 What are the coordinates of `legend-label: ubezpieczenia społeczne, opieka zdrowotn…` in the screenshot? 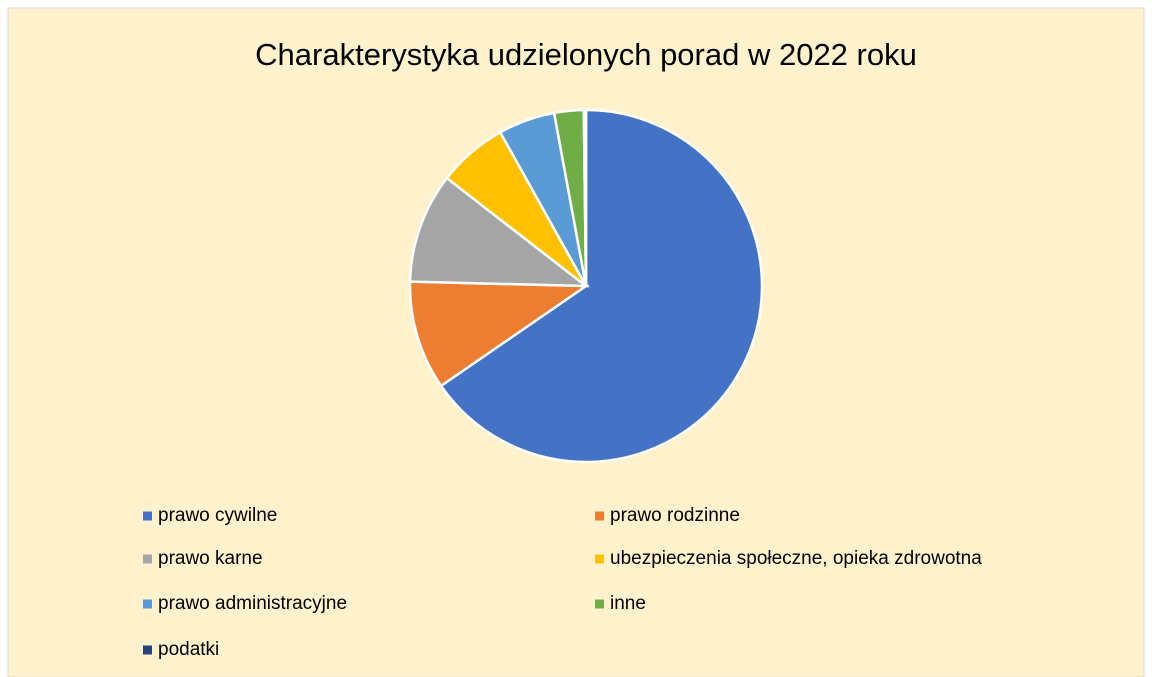 It's located at (796, 558).